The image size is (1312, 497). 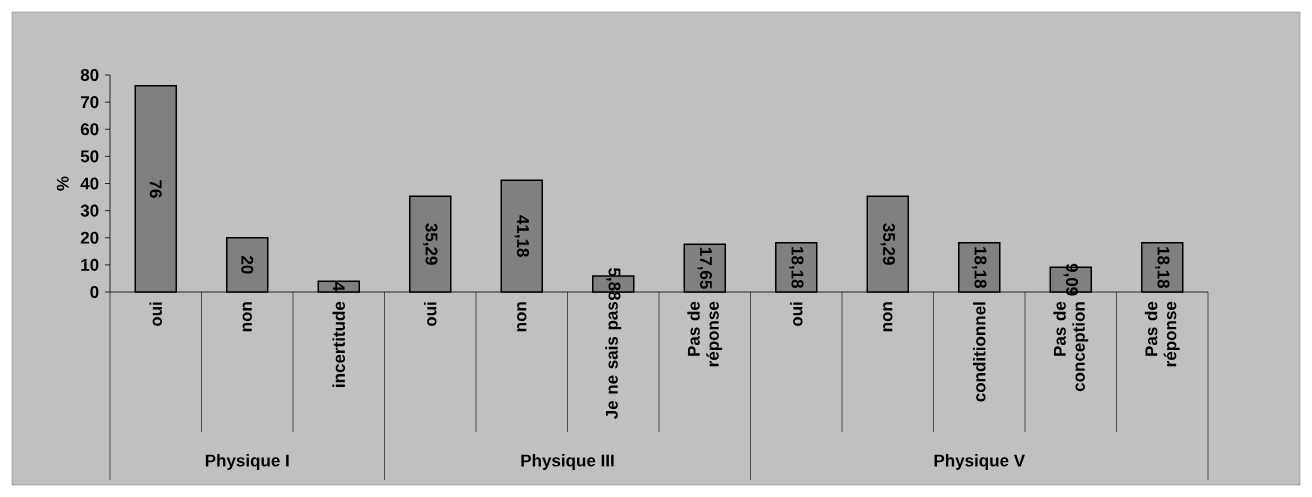 I want to click on text: Physique I, so click(x=247, y=462).